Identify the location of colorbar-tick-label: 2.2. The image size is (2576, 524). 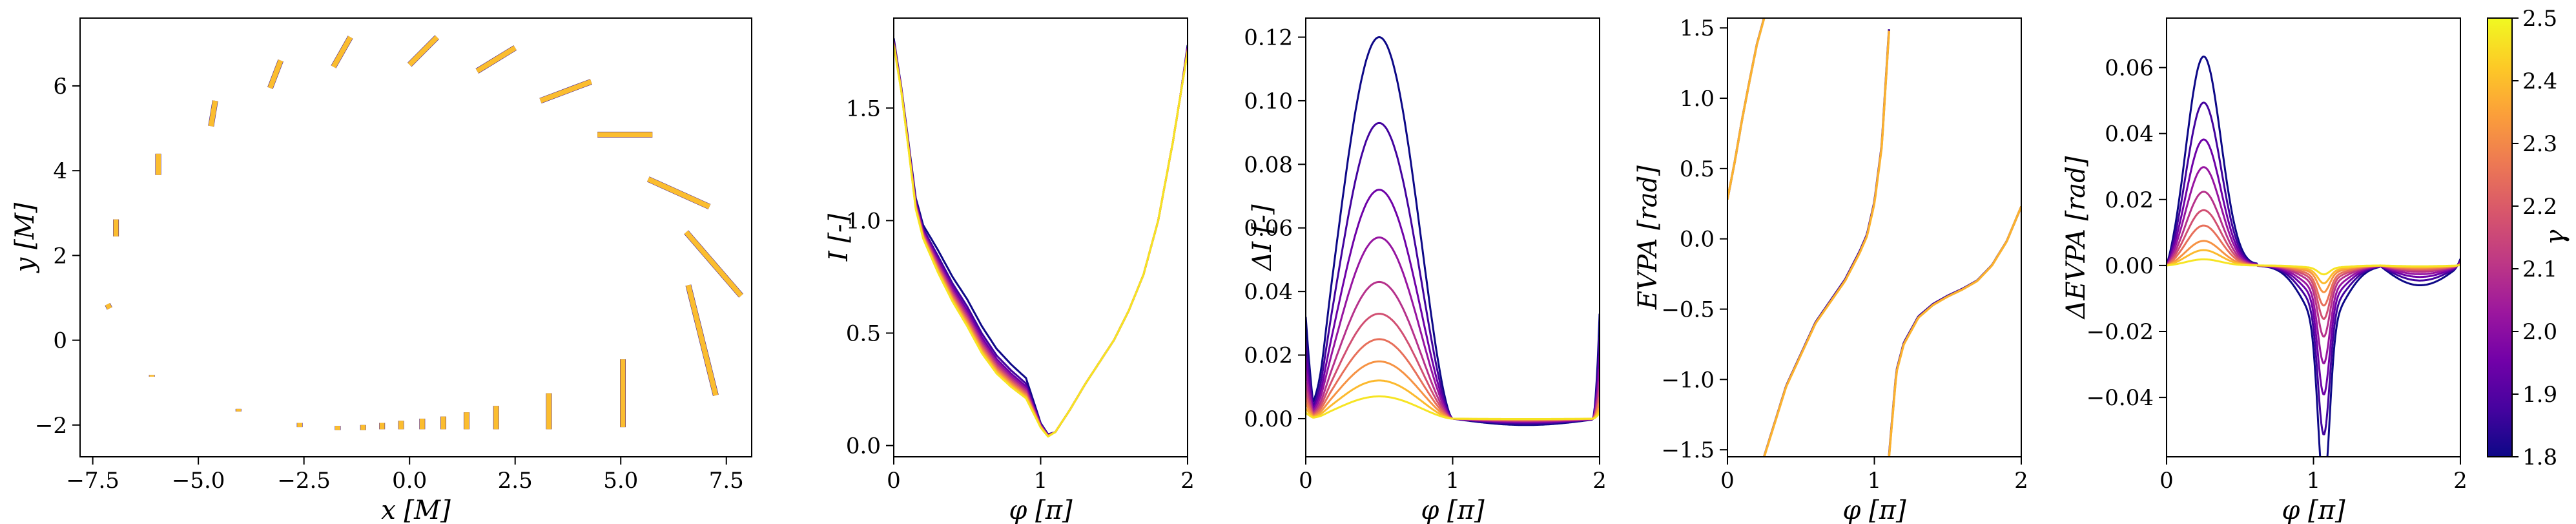
(2539, 207).